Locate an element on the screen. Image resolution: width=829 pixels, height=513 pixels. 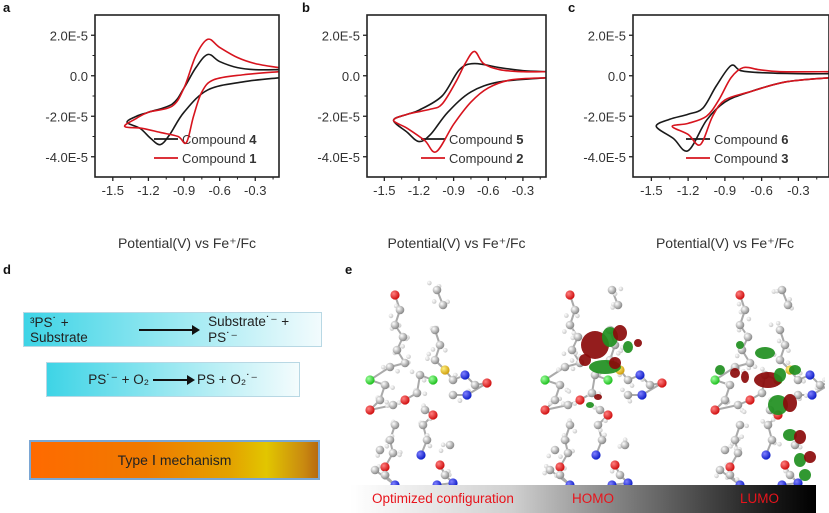
panel-label-b: b is located at coordinates (306, 7).